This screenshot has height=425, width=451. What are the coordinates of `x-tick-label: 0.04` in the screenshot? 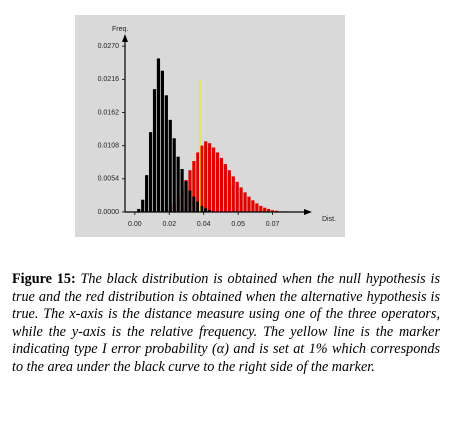 It's located at (204, 224).